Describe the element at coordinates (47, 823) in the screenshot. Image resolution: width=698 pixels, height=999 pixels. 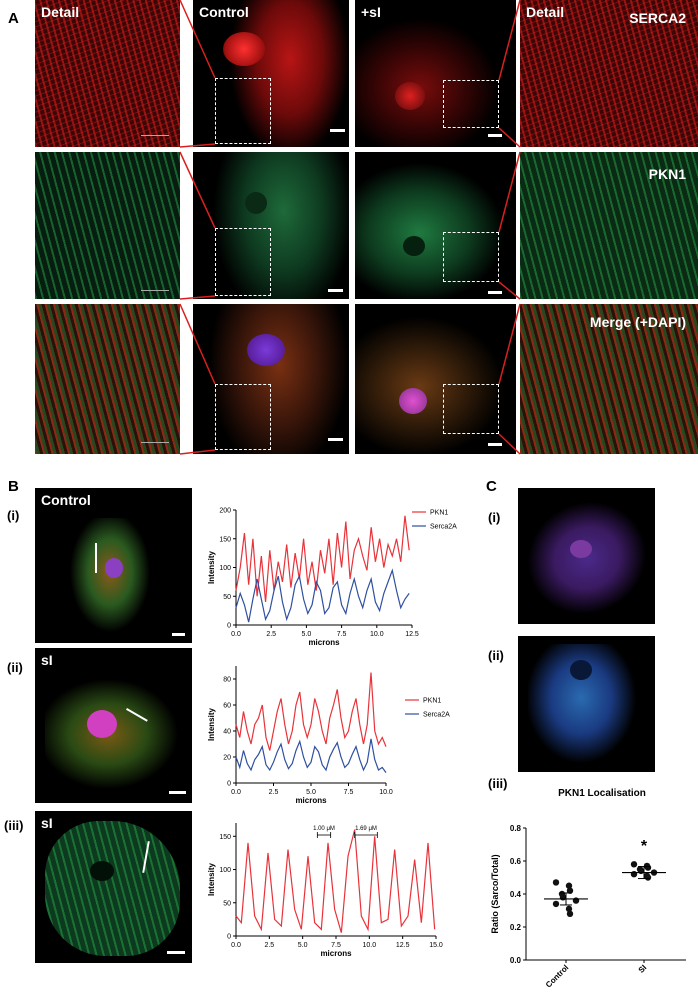
I see `image-label-si-2: sI` at that location.